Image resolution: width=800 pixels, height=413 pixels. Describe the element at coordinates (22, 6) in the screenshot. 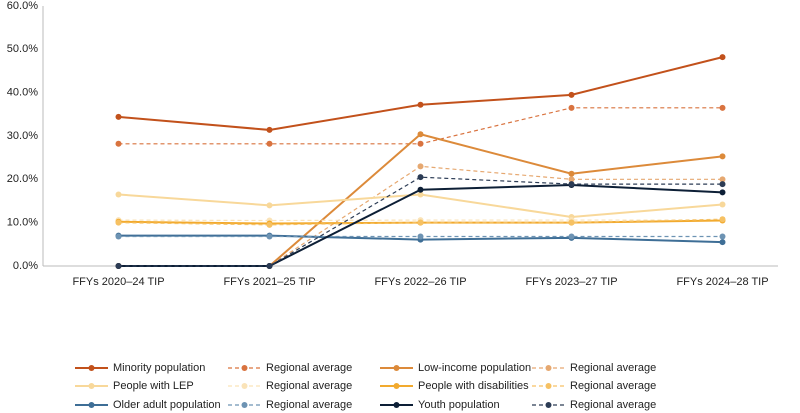

I see `y-tick-label: 60.0%` at that location.